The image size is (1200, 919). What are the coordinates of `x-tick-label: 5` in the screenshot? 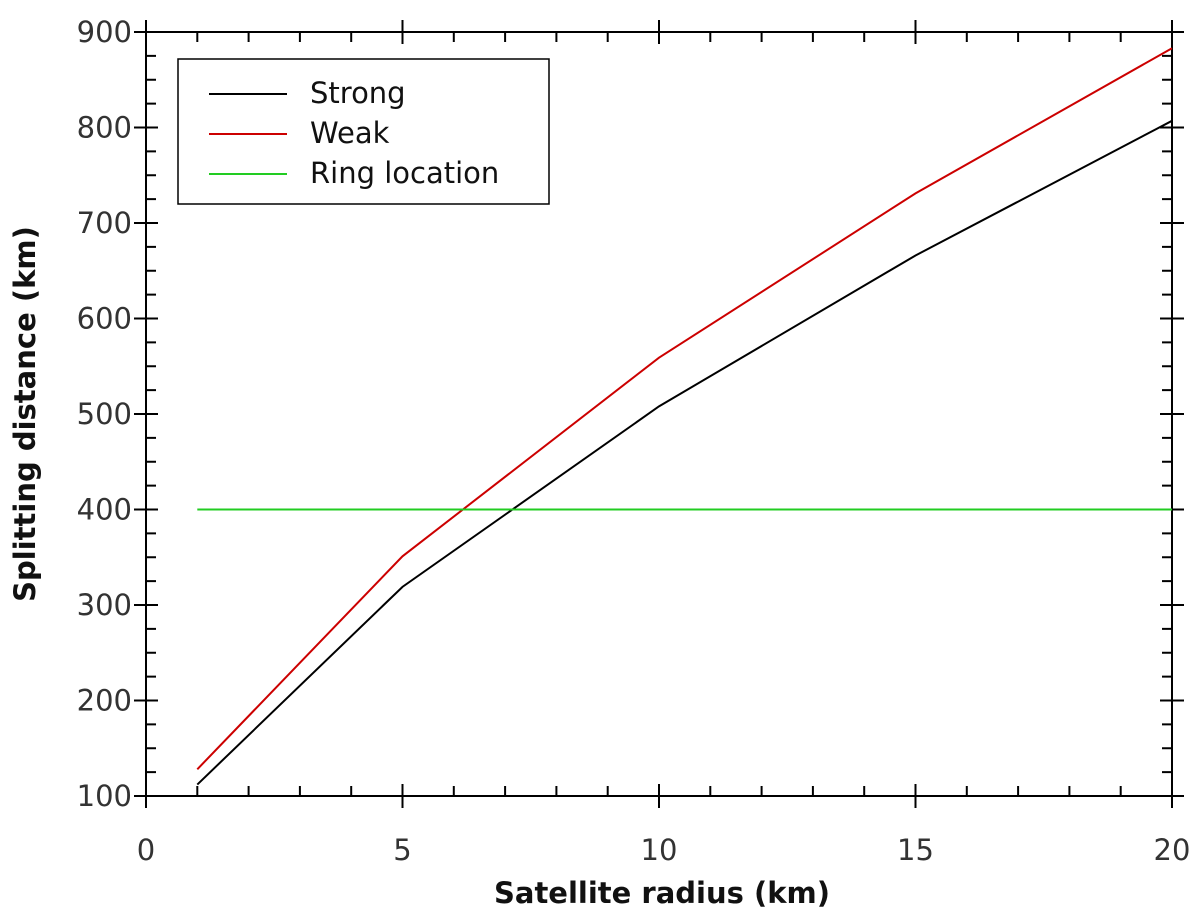 It's located at (402, 850).